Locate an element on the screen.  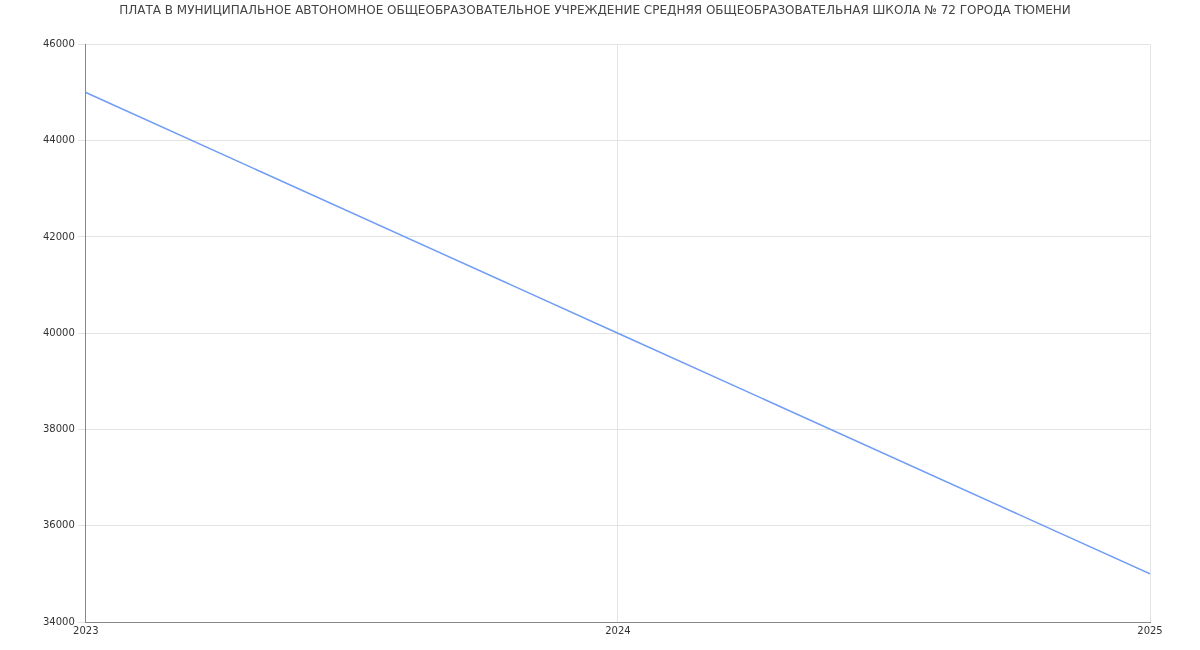
y-tick-label: 36000 is located at coordinates (59, 525).